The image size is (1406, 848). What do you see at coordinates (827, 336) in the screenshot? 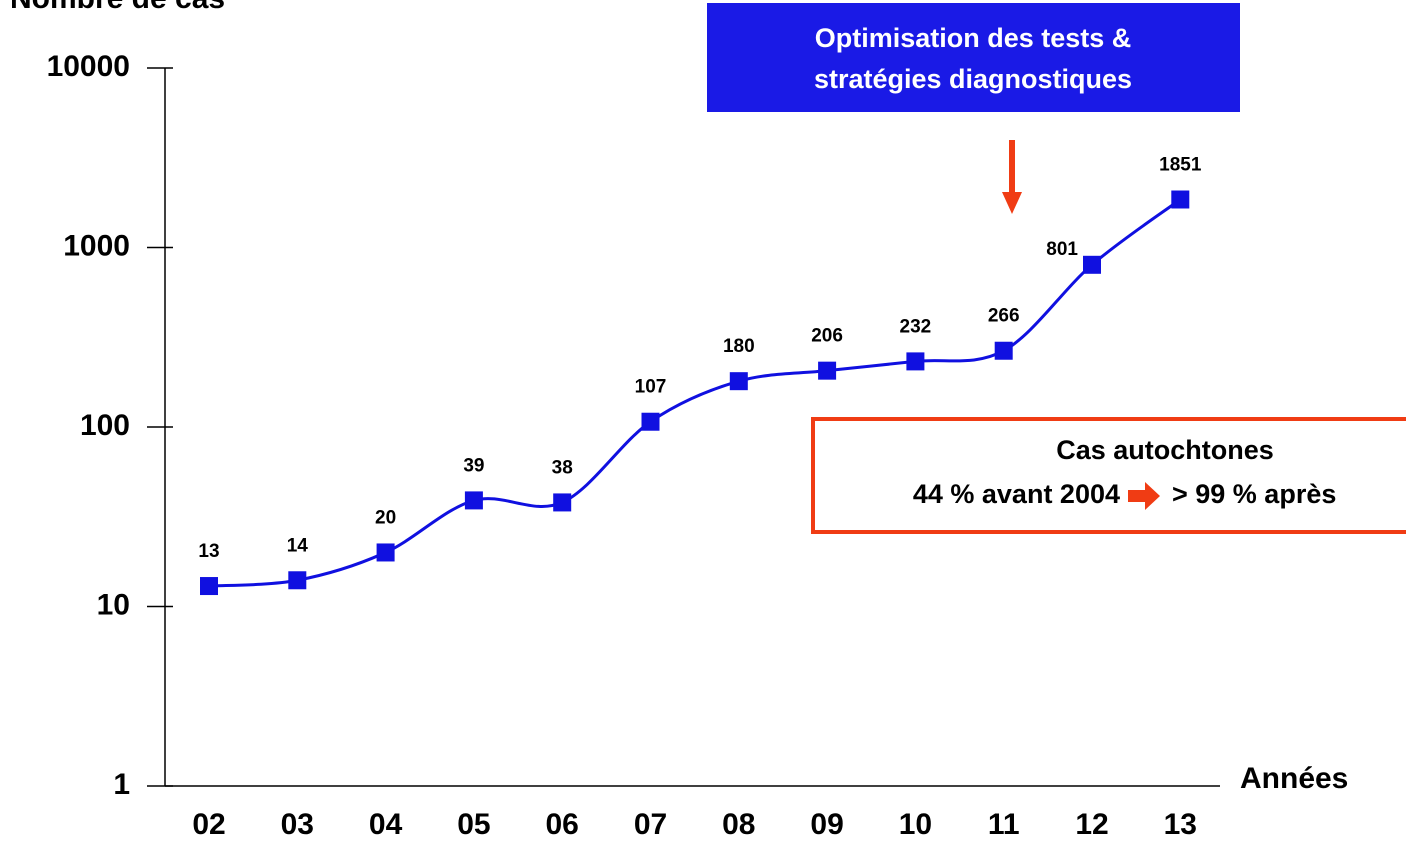
I see `data-label: 206` at bounding box center [827, 336].